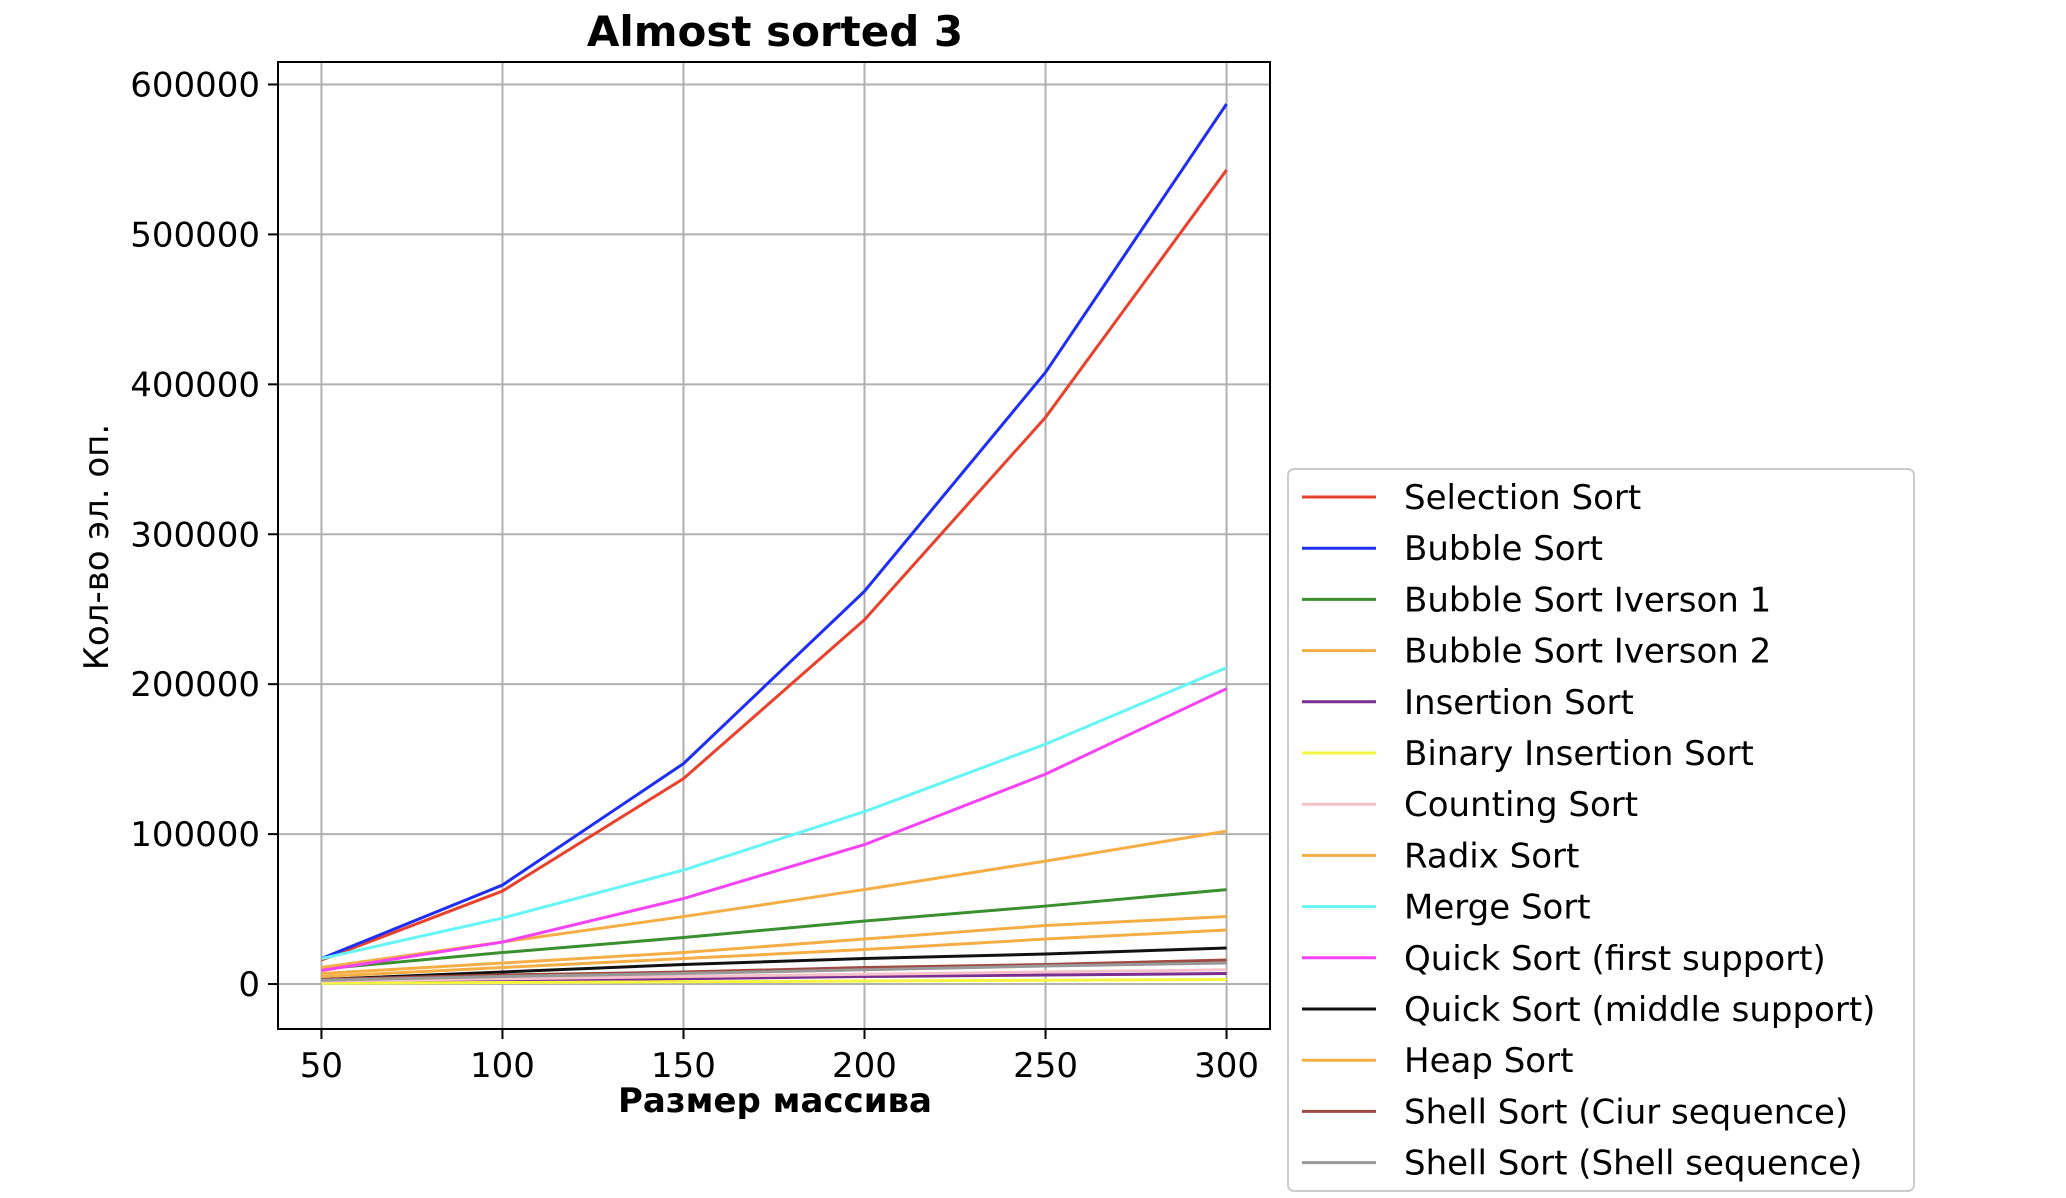  Describe the element at coordinates (1491, 856) in the screenshot. I see `legend-label: Radix Sort` at that location.